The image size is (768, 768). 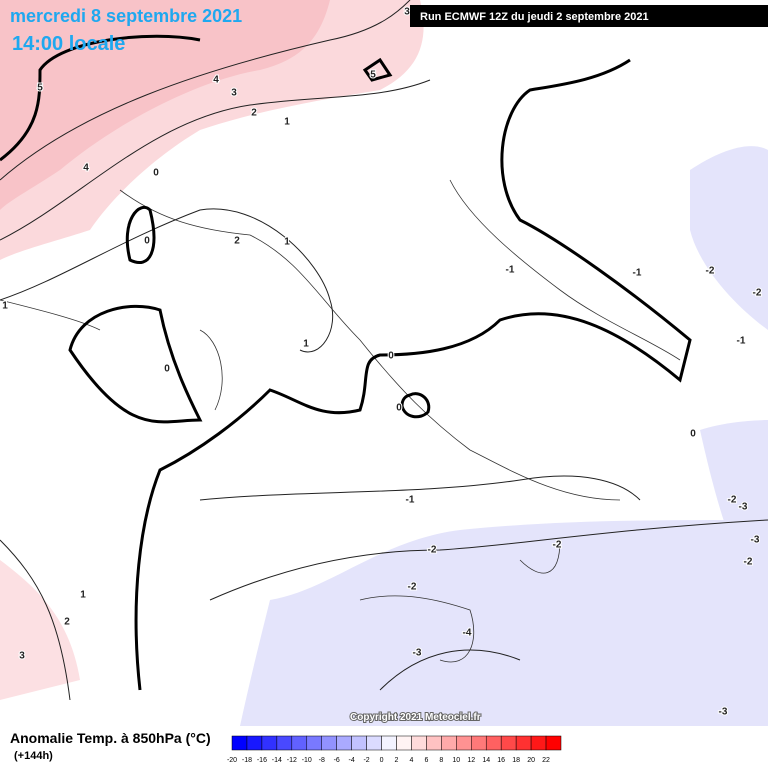 I want to click on run-info: Run ECMWF 12Z du jeudi 2 septembre 2021, so click(x=534, y=17).